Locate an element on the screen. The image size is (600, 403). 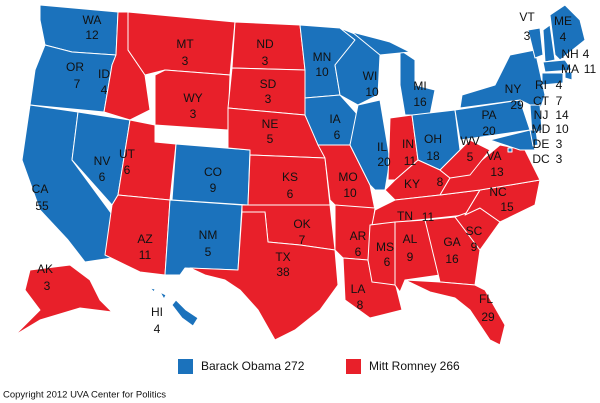
state-abbr: NJ is located at coordinates (541, 115).